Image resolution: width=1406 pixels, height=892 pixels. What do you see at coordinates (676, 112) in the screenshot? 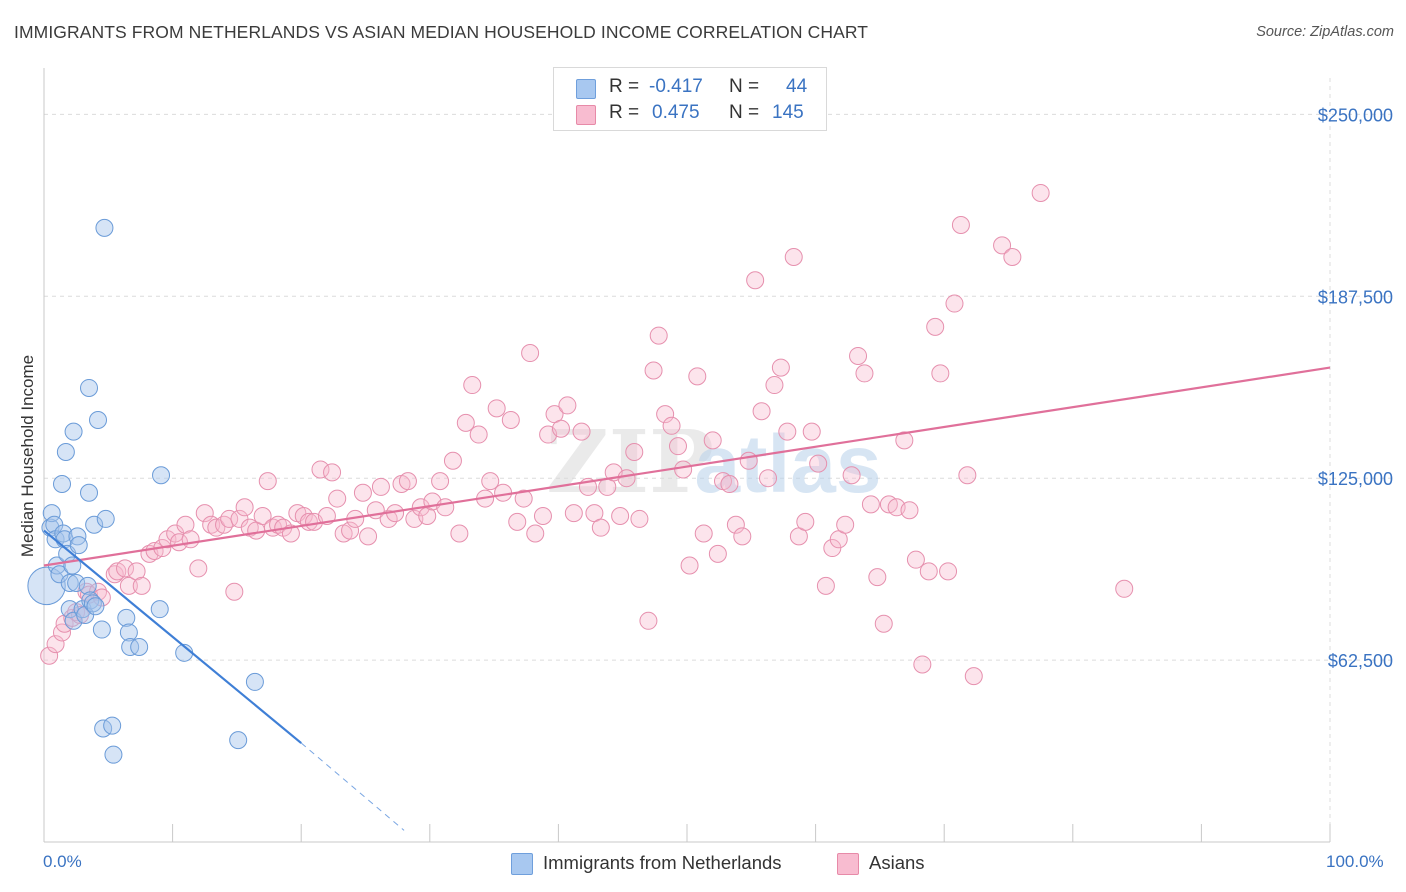
I see `legend-r-value: 0.475` at bounding box center [676, 112].